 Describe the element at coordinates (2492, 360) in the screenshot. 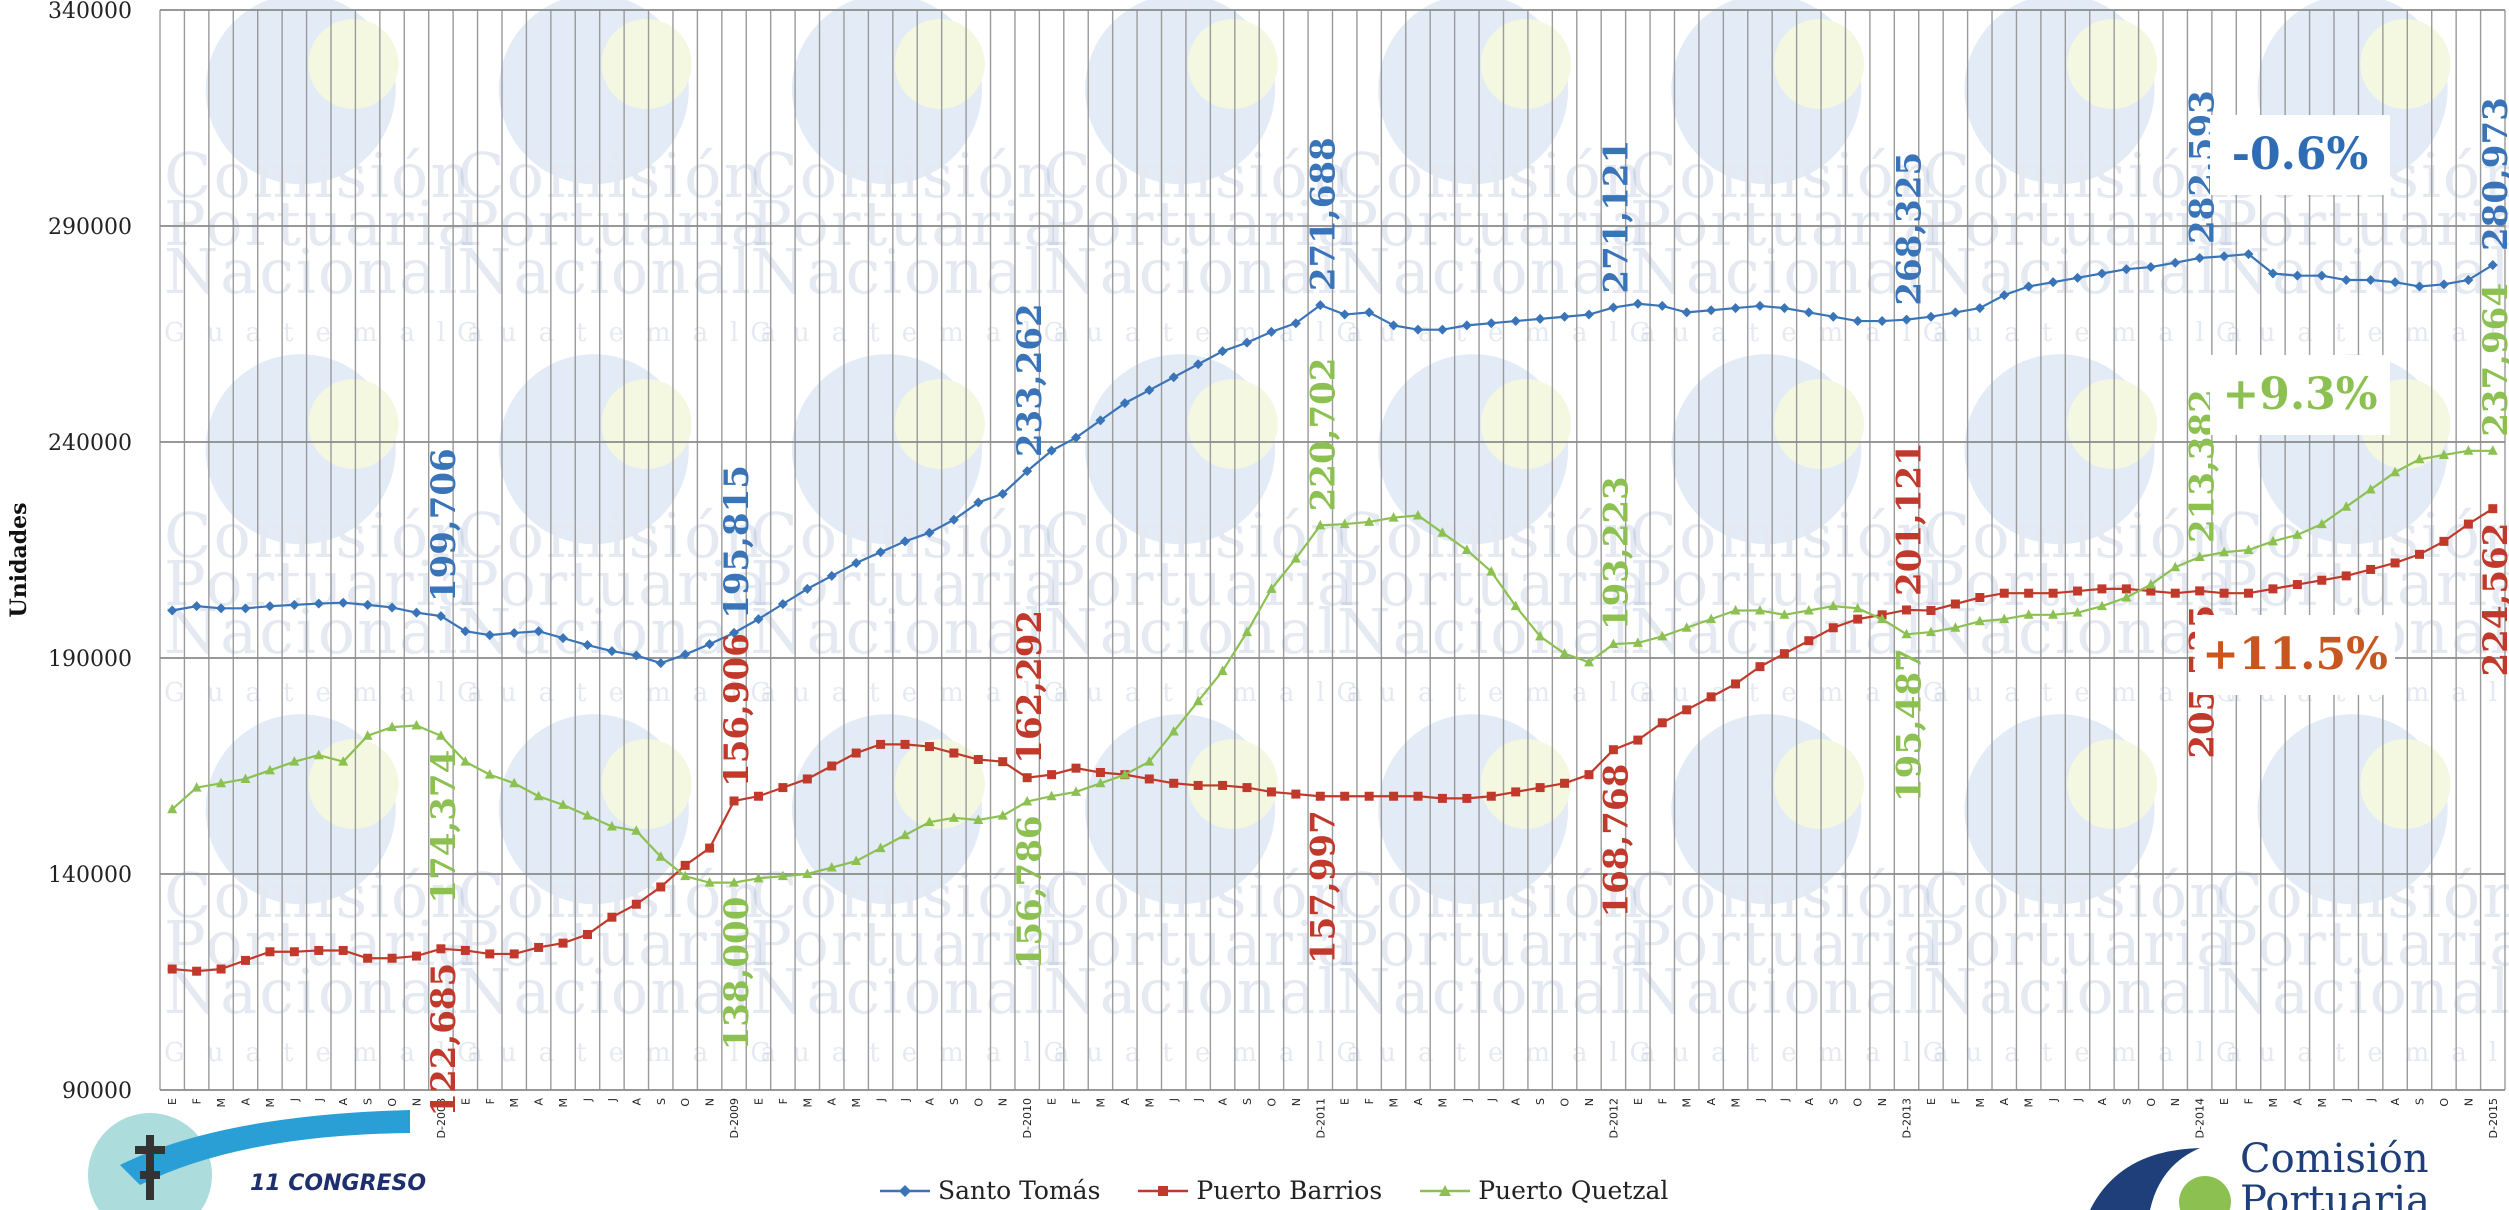

I see `data-label: 237,964` at that location.